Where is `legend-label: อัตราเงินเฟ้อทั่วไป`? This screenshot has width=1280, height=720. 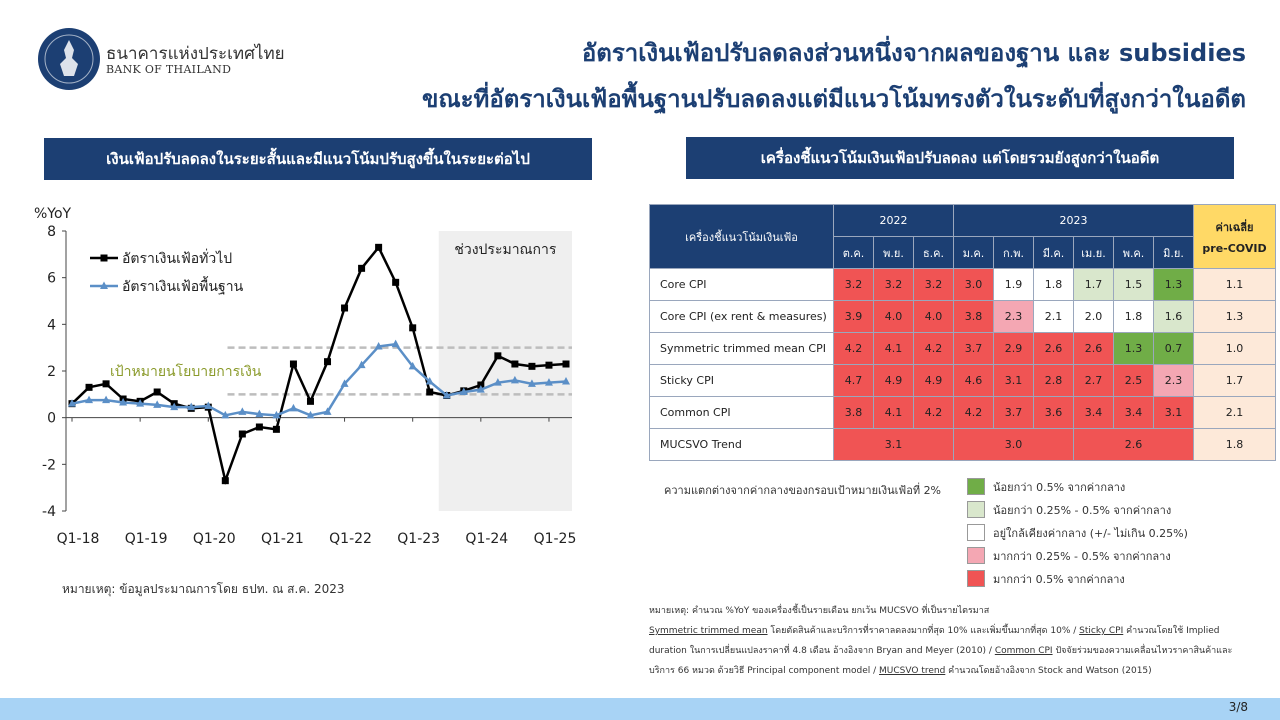 legend-label: อัตราเงินเฟ้อทั่วไป is located at coordinates (177, 258).